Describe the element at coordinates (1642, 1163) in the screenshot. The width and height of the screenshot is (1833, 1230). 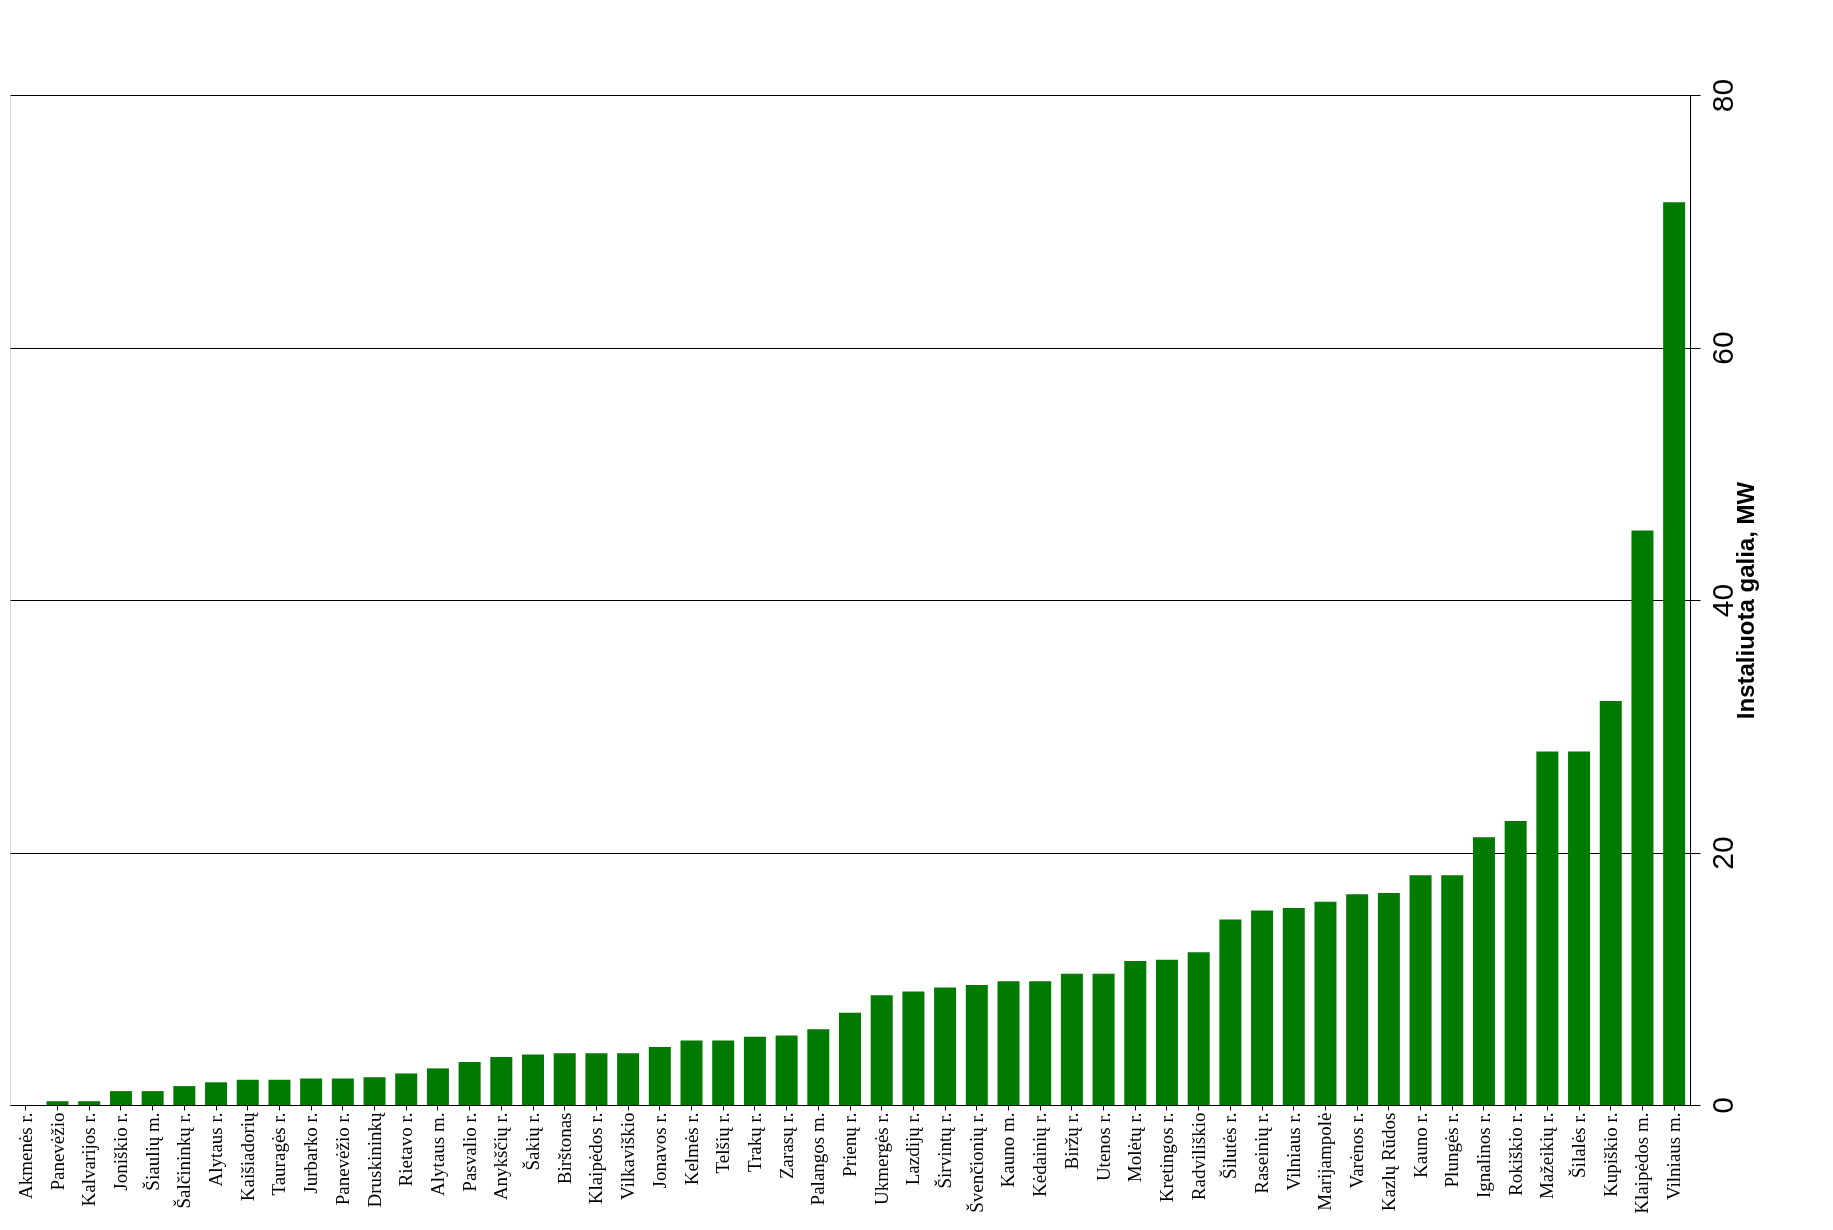
I see `x-tick-label: Klaipėdos m.` at that location.